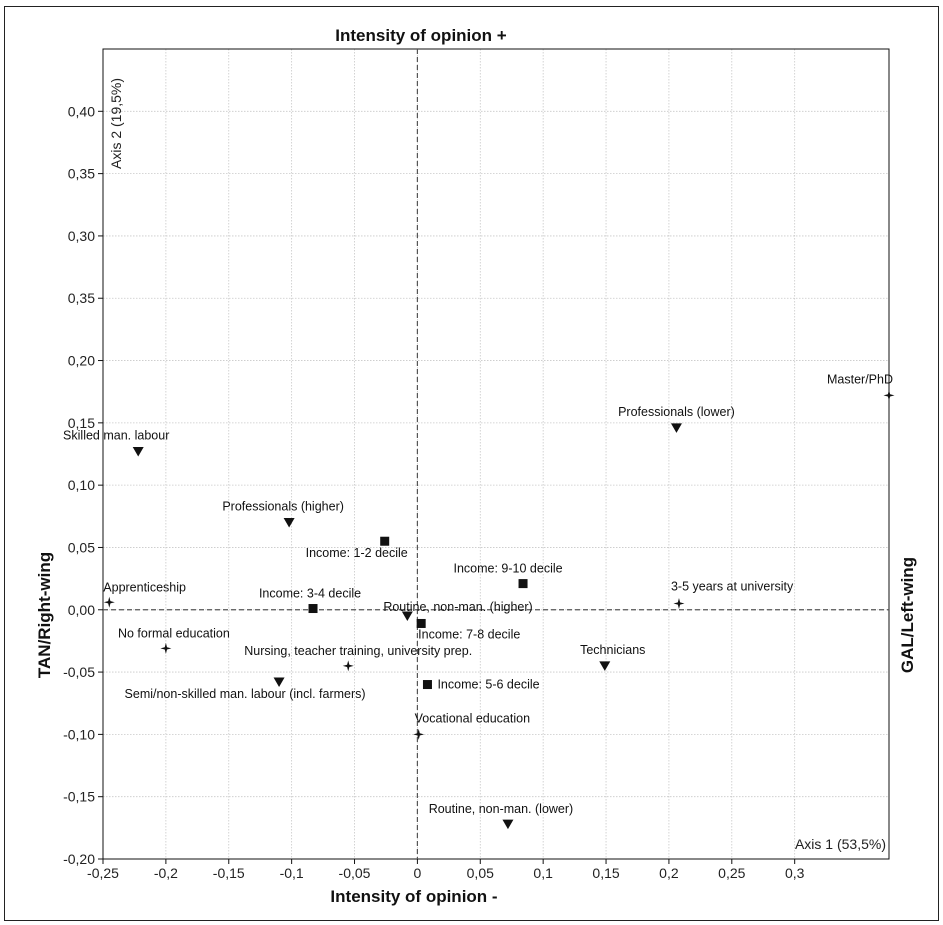 The width and height of the screenshot is (943, 925). Describe the element at coordinates (795, 873) in the screenshot. I see `x-tick-label: 0,3` at that location.